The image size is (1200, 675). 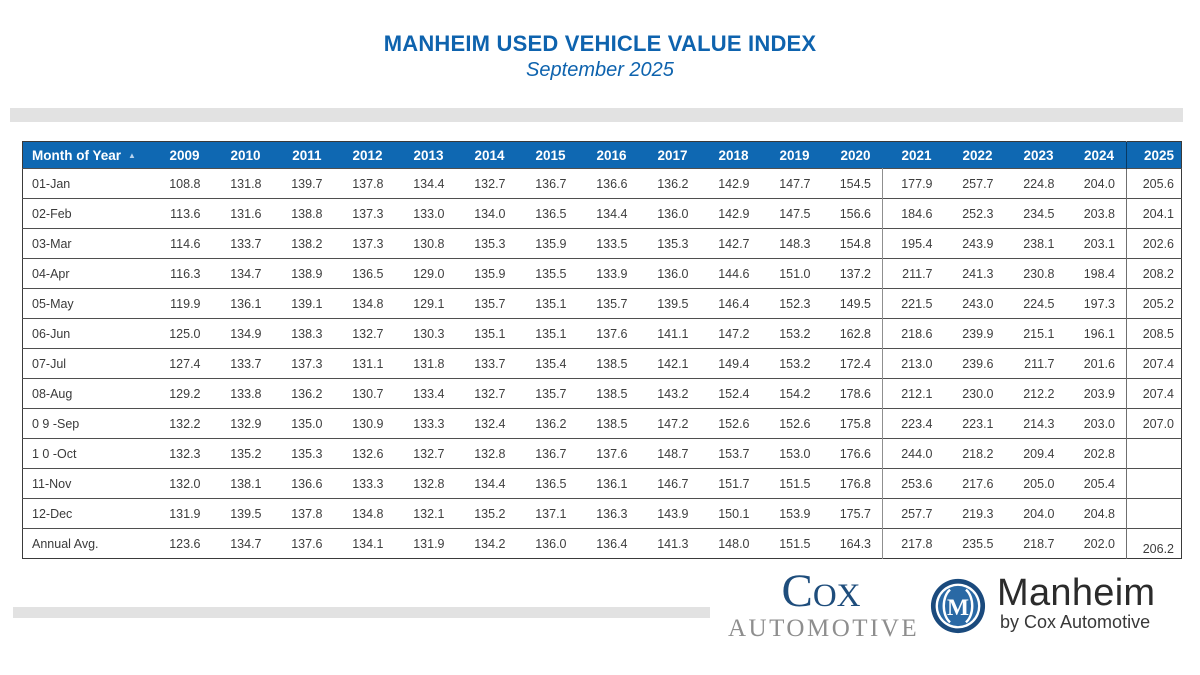 I want to click on row-label: 07-Jul, so click(x=86, y=363).